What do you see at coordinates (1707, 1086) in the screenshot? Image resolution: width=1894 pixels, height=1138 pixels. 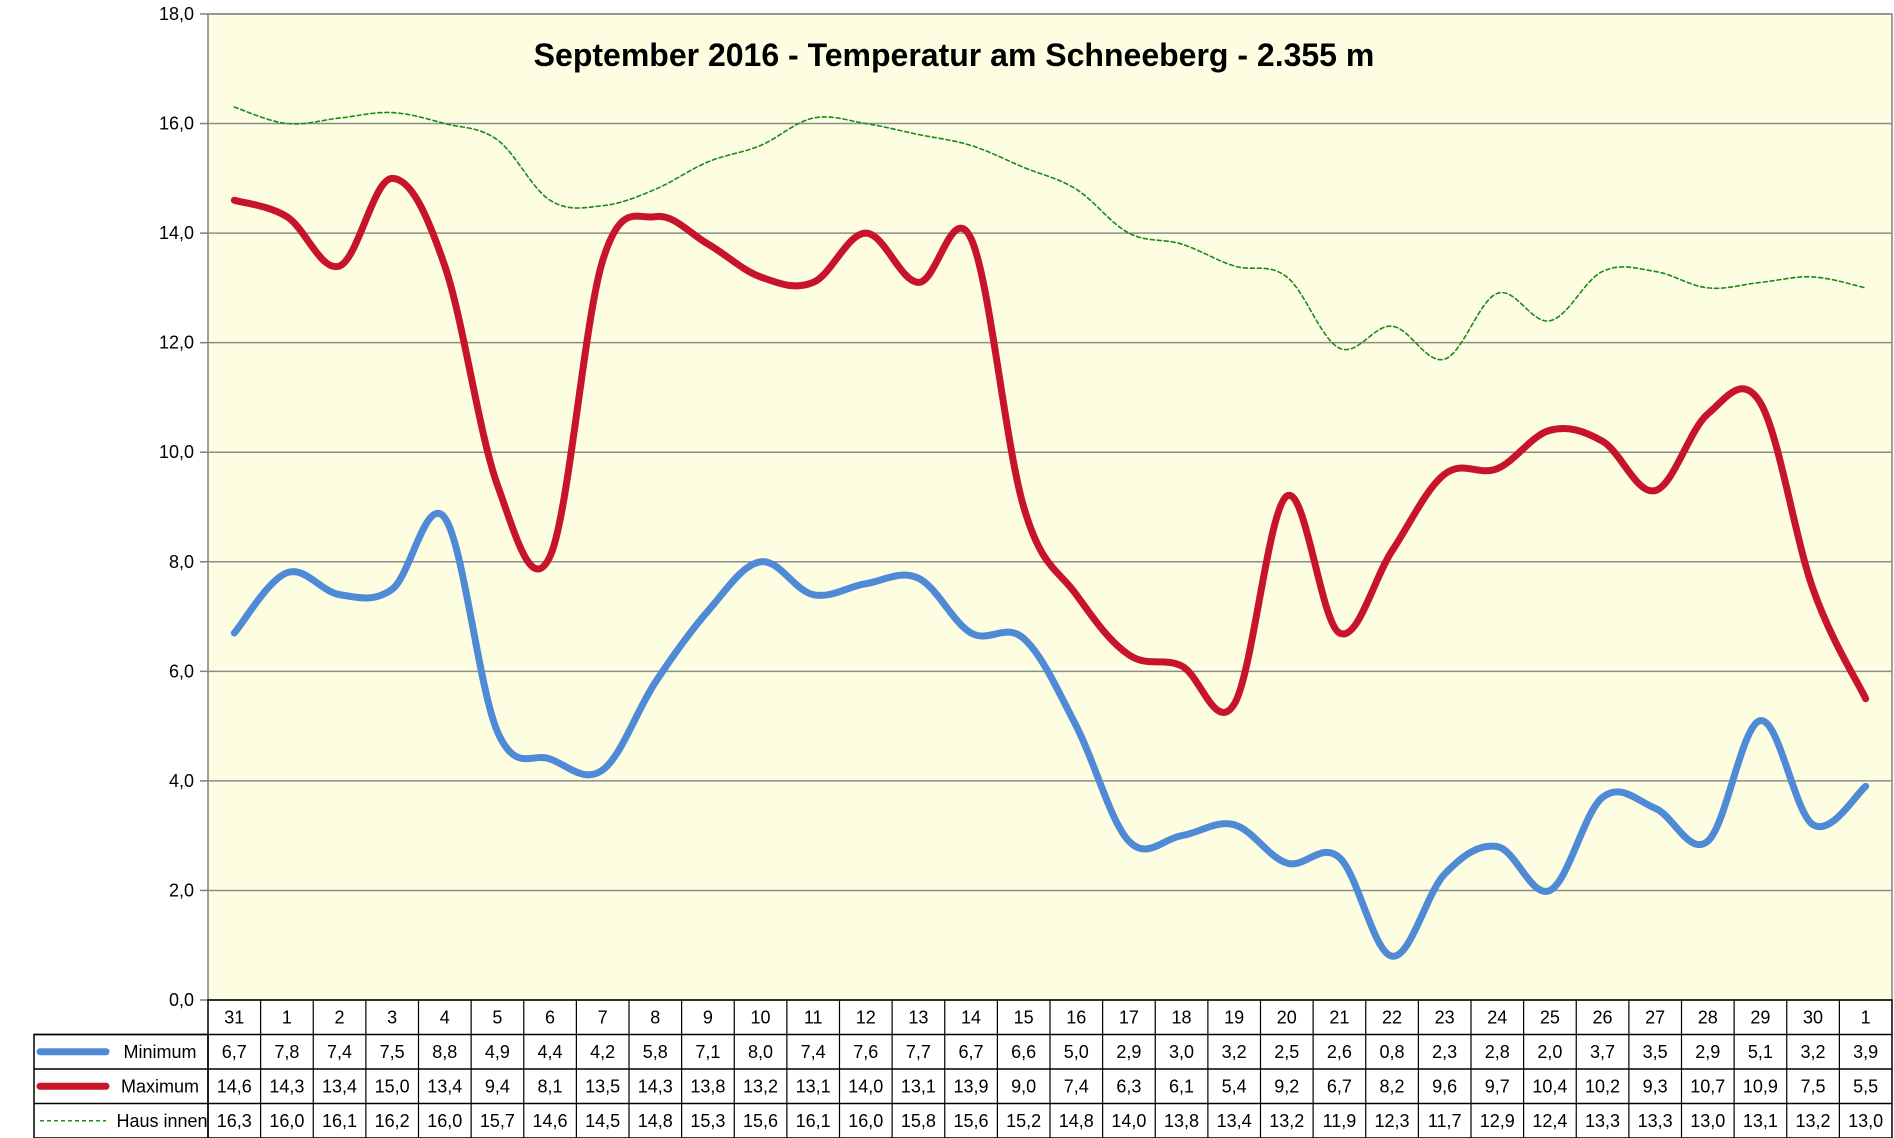 I see `data-label-maximum: 10,7` at bounding box center [1707, 1086].